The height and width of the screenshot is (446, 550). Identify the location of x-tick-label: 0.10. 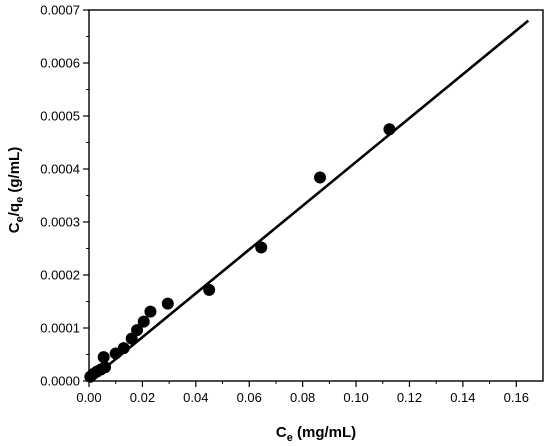
(355, 397).